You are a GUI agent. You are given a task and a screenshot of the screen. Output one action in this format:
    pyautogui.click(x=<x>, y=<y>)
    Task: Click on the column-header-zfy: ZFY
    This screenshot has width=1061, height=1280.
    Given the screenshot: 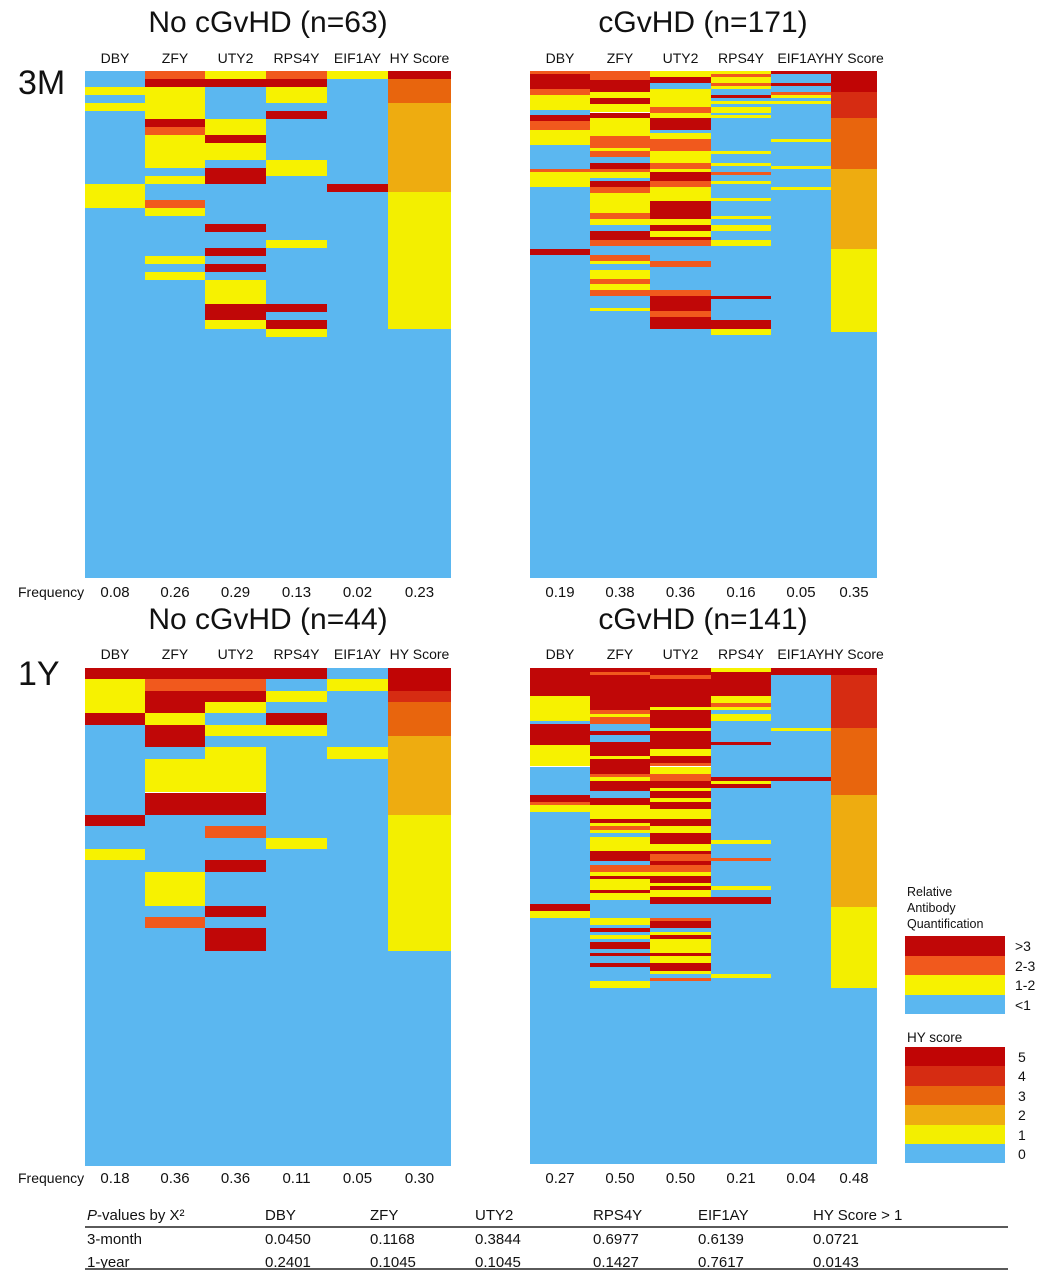 What is the action you would take?
    pyautogui.click(x=620, y=58)
    